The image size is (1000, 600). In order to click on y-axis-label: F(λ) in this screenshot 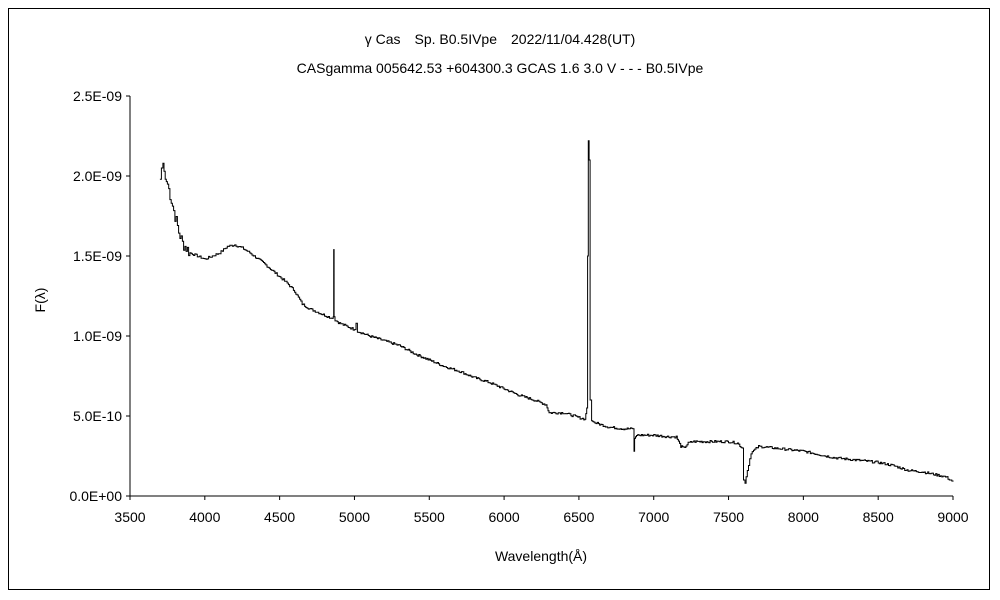, I will do `click(40, 300)`.